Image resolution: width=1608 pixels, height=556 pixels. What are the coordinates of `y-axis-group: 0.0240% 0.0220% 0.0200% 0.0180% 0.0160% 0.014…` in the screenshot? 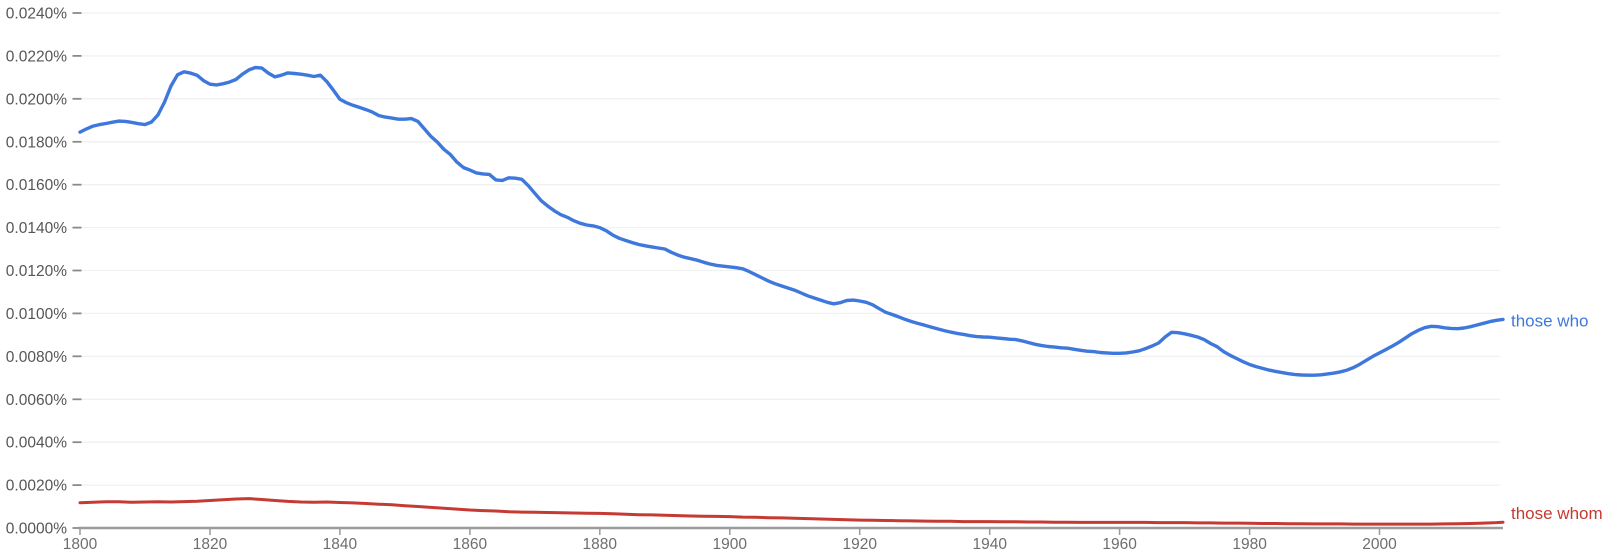 It's located at (44, 272).